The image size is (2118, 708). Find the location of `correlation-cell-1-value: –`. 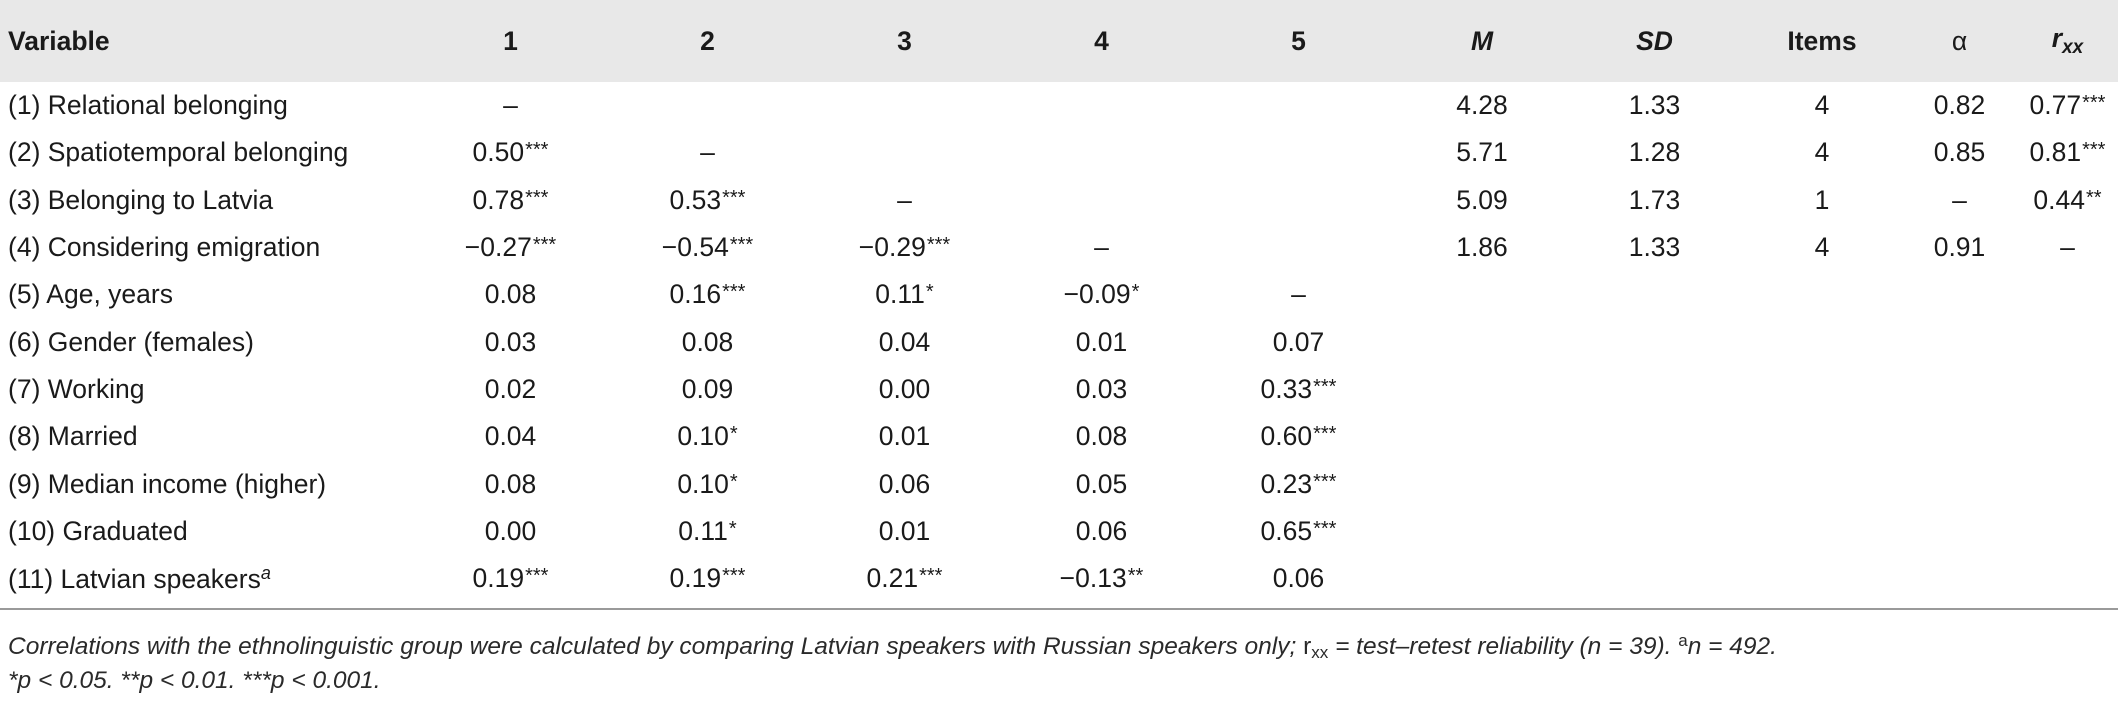

correlation-cell-1-value: – is located at coordinates (510, 105).